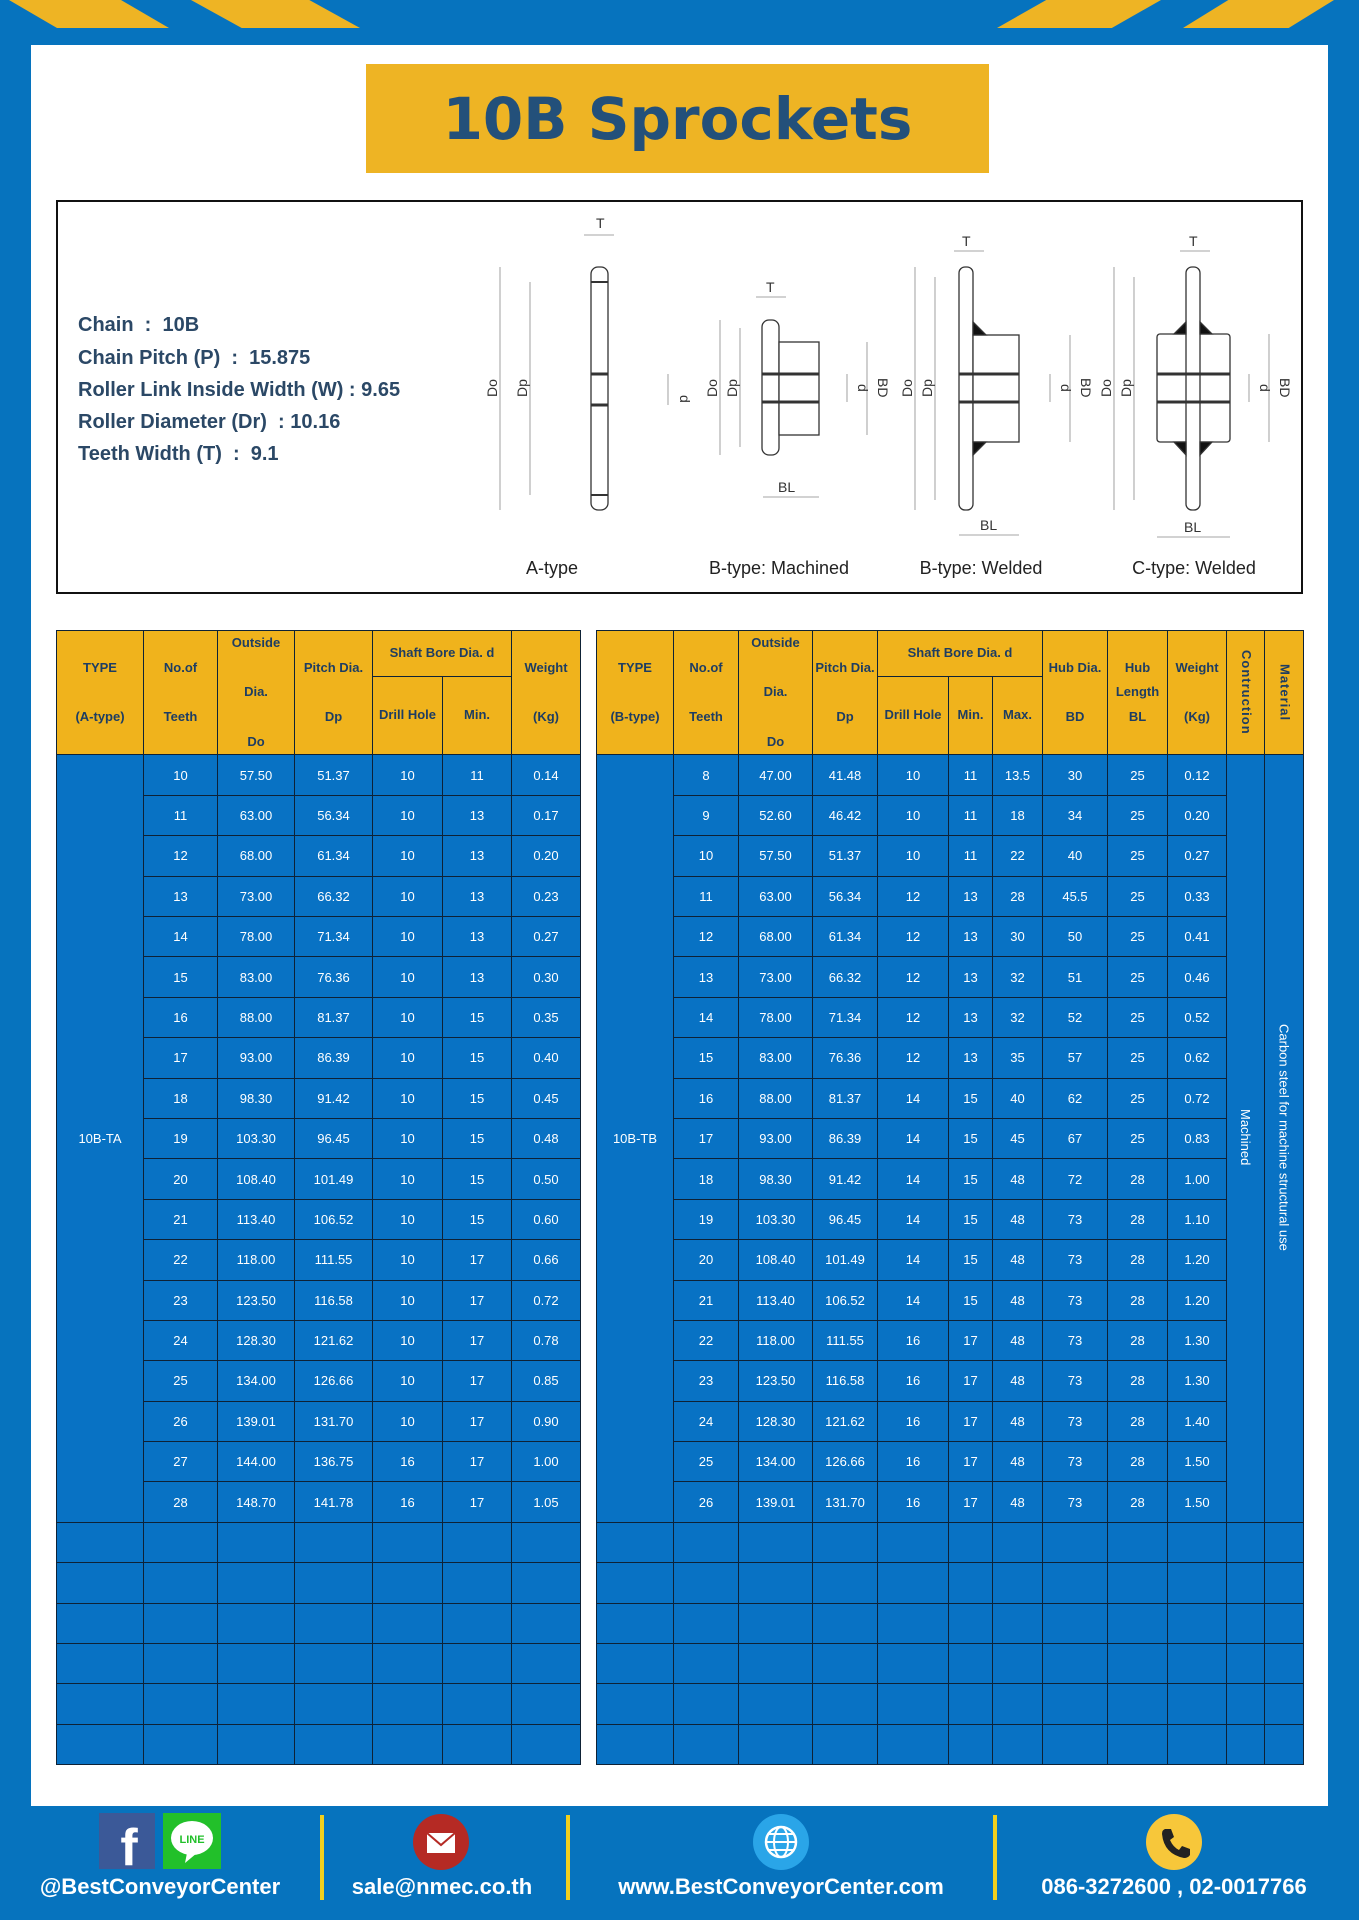  What do you see at coordinates (845, 1300) in the screenshot?
I see `table-cell: 106.52` at bounding box center [845, 1300].